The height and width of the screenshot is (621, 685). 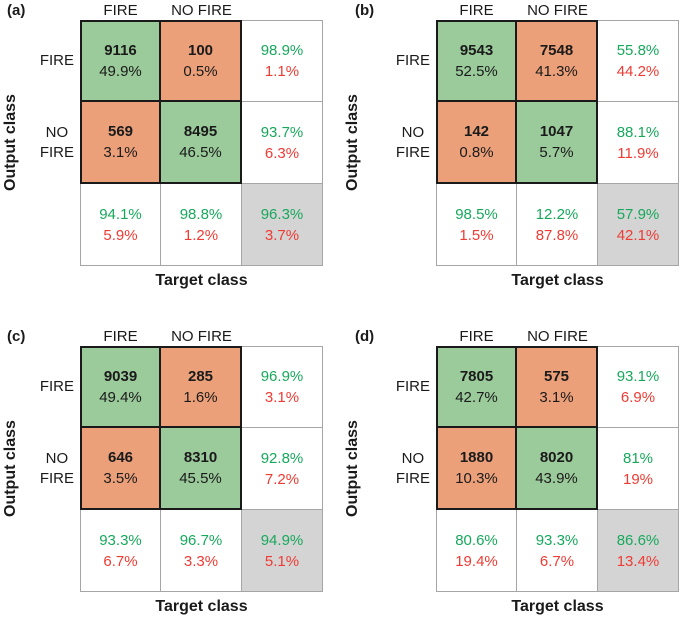 What do you see at coordinates (201, 235) in the screenshot?
I see `summary-error-percent: 1.2%` at bounding box center [201, 235].